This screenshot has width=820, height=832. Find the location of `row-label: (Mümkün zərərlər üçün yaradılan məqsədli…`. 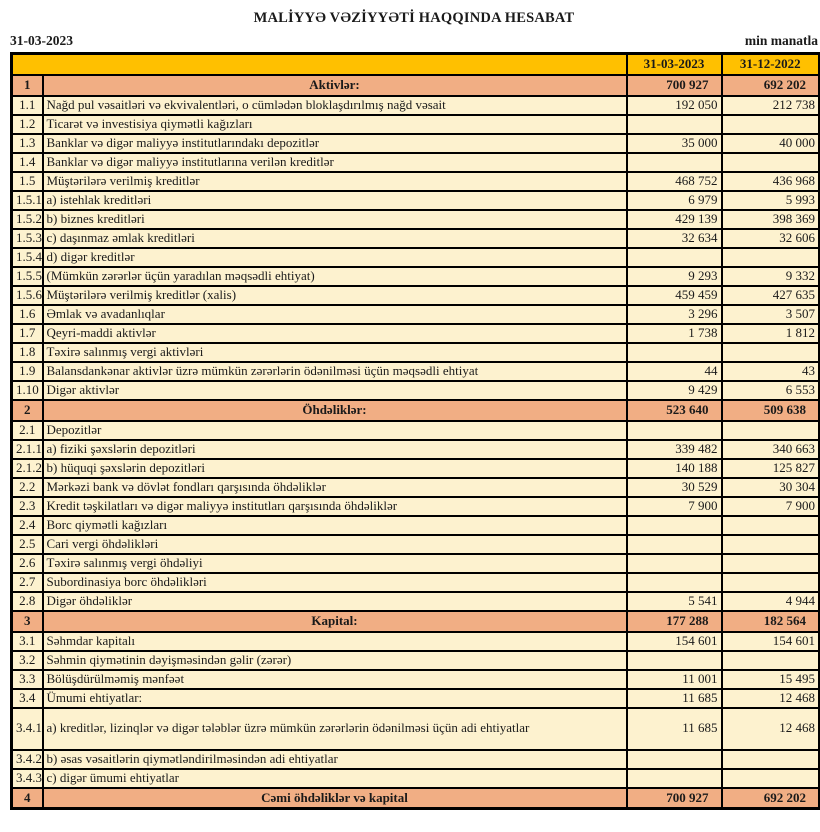

row-label: (Mümkün zərərlər üçün yaradılan məqsədli… is located at coordinates (334, 276).